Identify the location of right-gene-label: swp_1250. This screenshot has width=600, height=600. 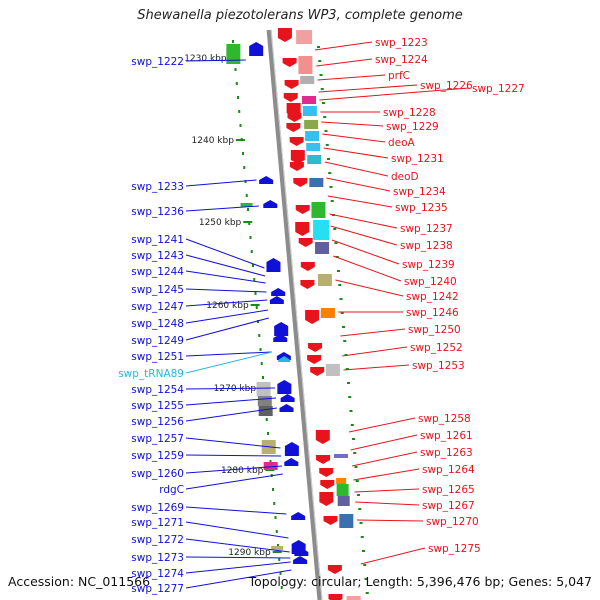
(434, 330).